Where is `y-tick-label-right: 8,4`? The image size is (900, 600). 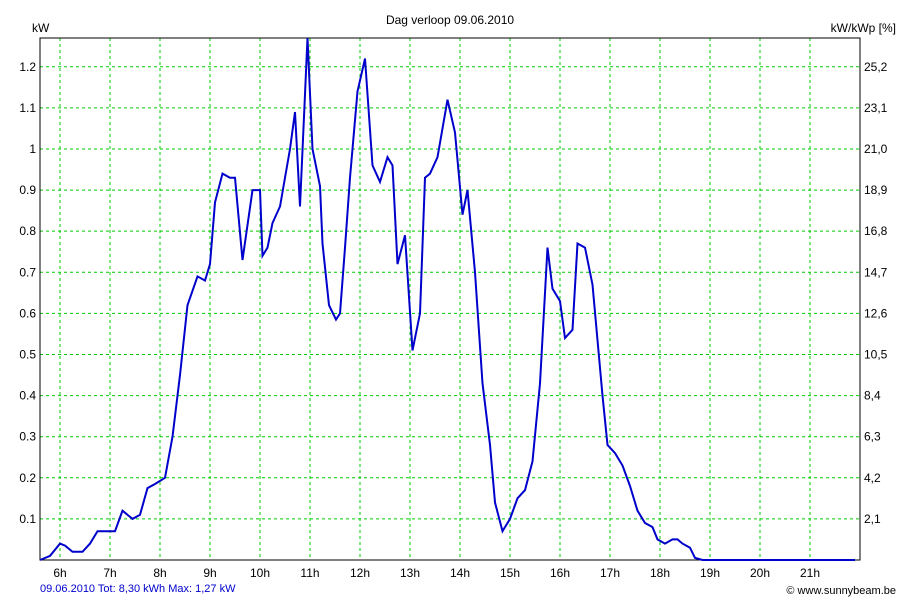 y-tick-label-right: 8,4 is located at coordinates (872, 396).